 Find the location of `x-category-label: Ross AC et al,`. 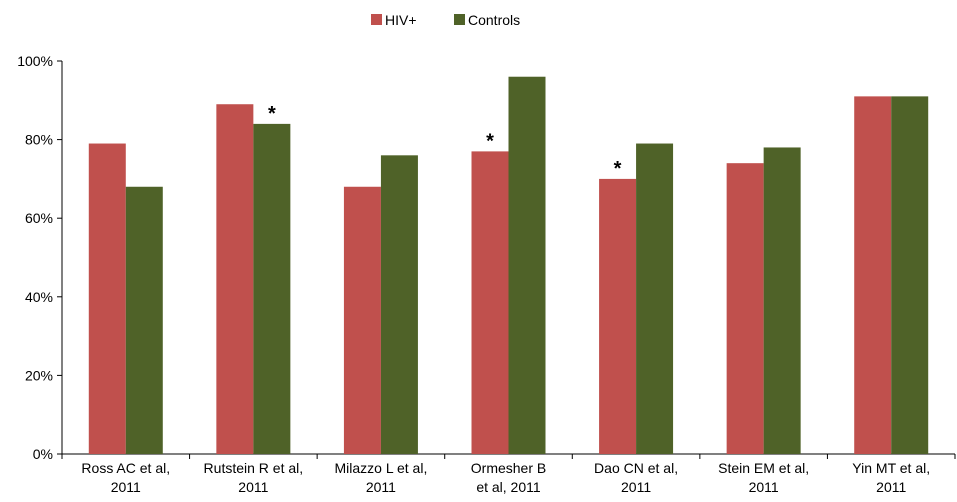

x-category-label: Ross AC et al, is located at coordinates (125, 468).